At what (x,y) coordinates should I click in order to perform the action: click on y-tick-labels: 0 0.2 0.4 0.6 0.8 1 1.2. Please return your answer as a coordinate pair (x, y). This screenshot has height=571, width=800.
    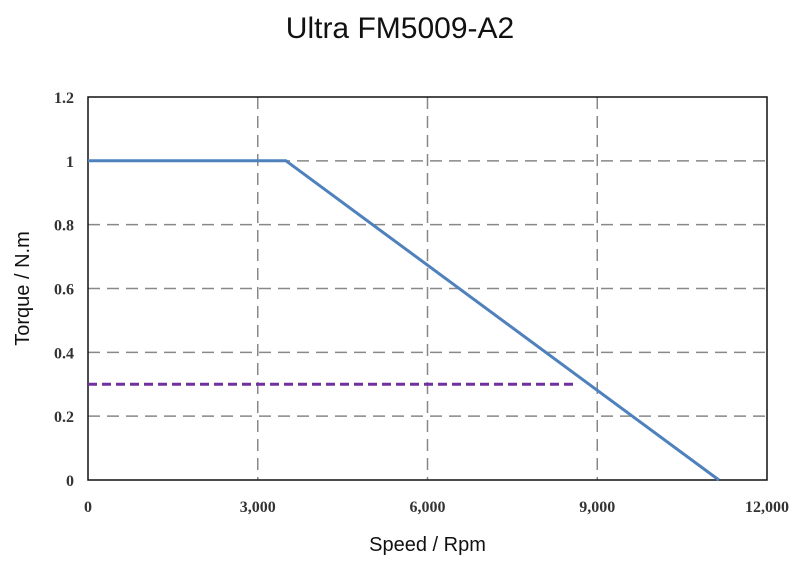
    Looking at the image, I should click on (64, 290).